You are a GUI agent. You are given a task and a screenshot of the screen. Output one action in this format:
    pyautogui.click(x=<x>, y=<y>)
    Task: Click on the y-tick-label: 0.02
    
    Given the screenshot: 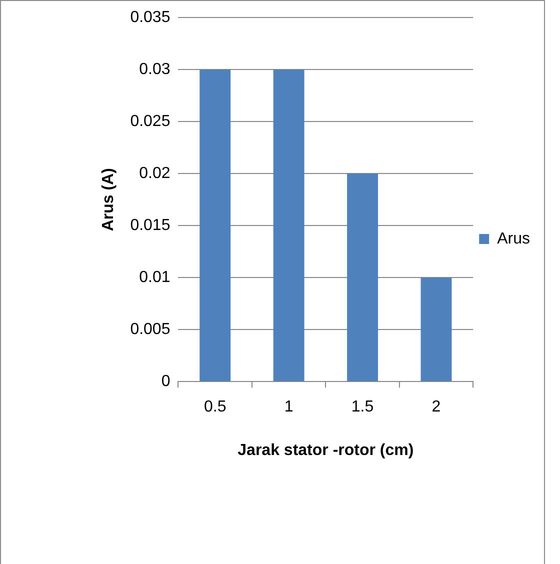 What is the action you would take?
    pyautogui.click(x=154, y=173)
    